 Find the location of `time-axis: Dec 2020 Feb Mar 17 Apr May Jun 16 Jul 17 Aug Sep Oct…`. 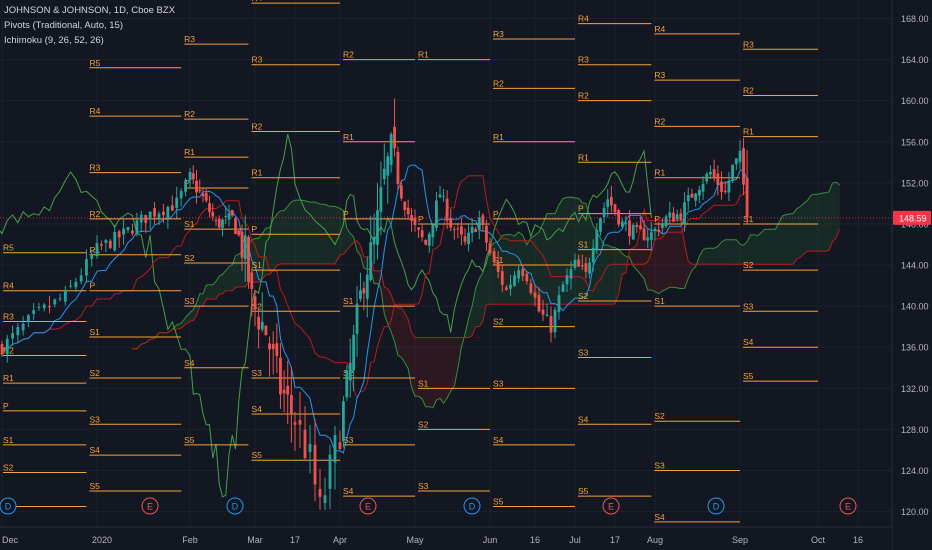

time-axis: Dec 2020 Feb Mar 17 Apr May Jun 16 Jul 17 Aug Sep Oct… is located at coordinates (446, 538).